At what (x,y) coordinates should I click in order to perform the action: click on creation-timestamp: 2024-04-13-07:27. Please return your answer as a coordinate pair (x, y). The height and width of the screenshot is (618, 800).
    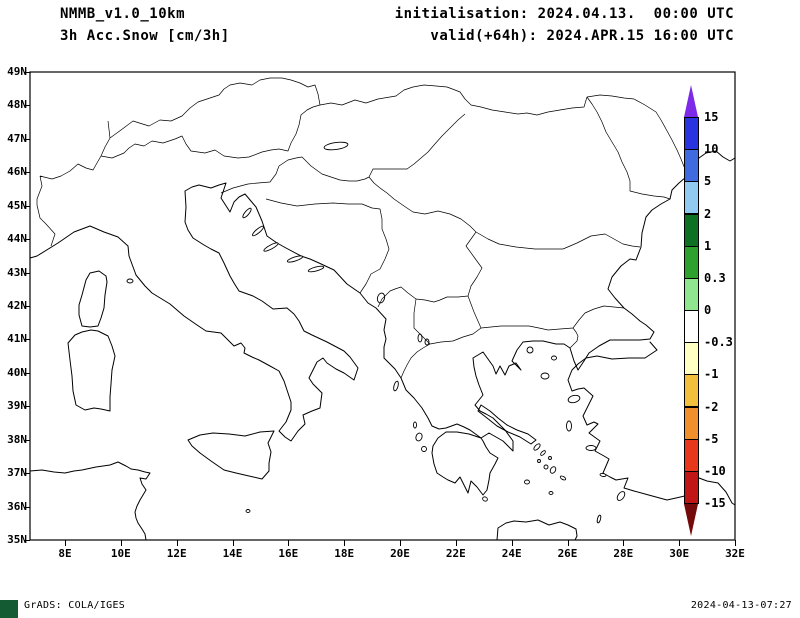
    Looking at the image, I should click on (741, 605).